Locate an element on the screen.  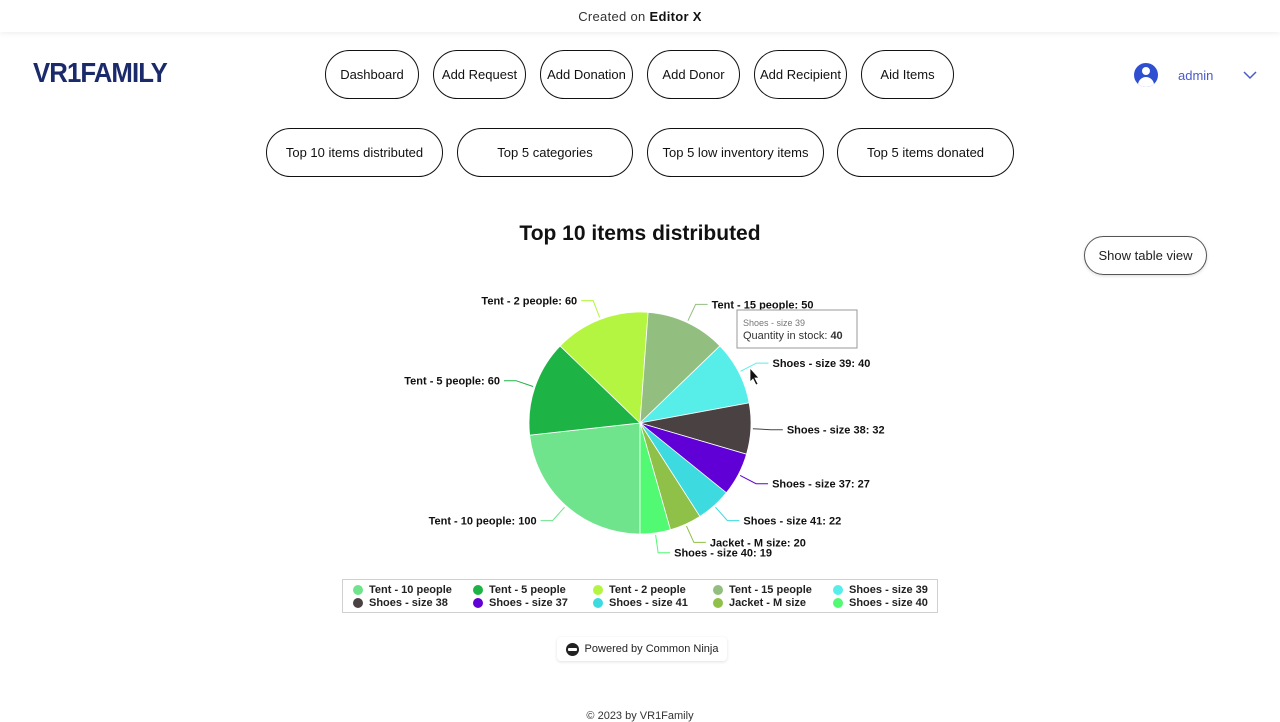
site-logo: VR1FAMILY is located at coordinates (100, 72).